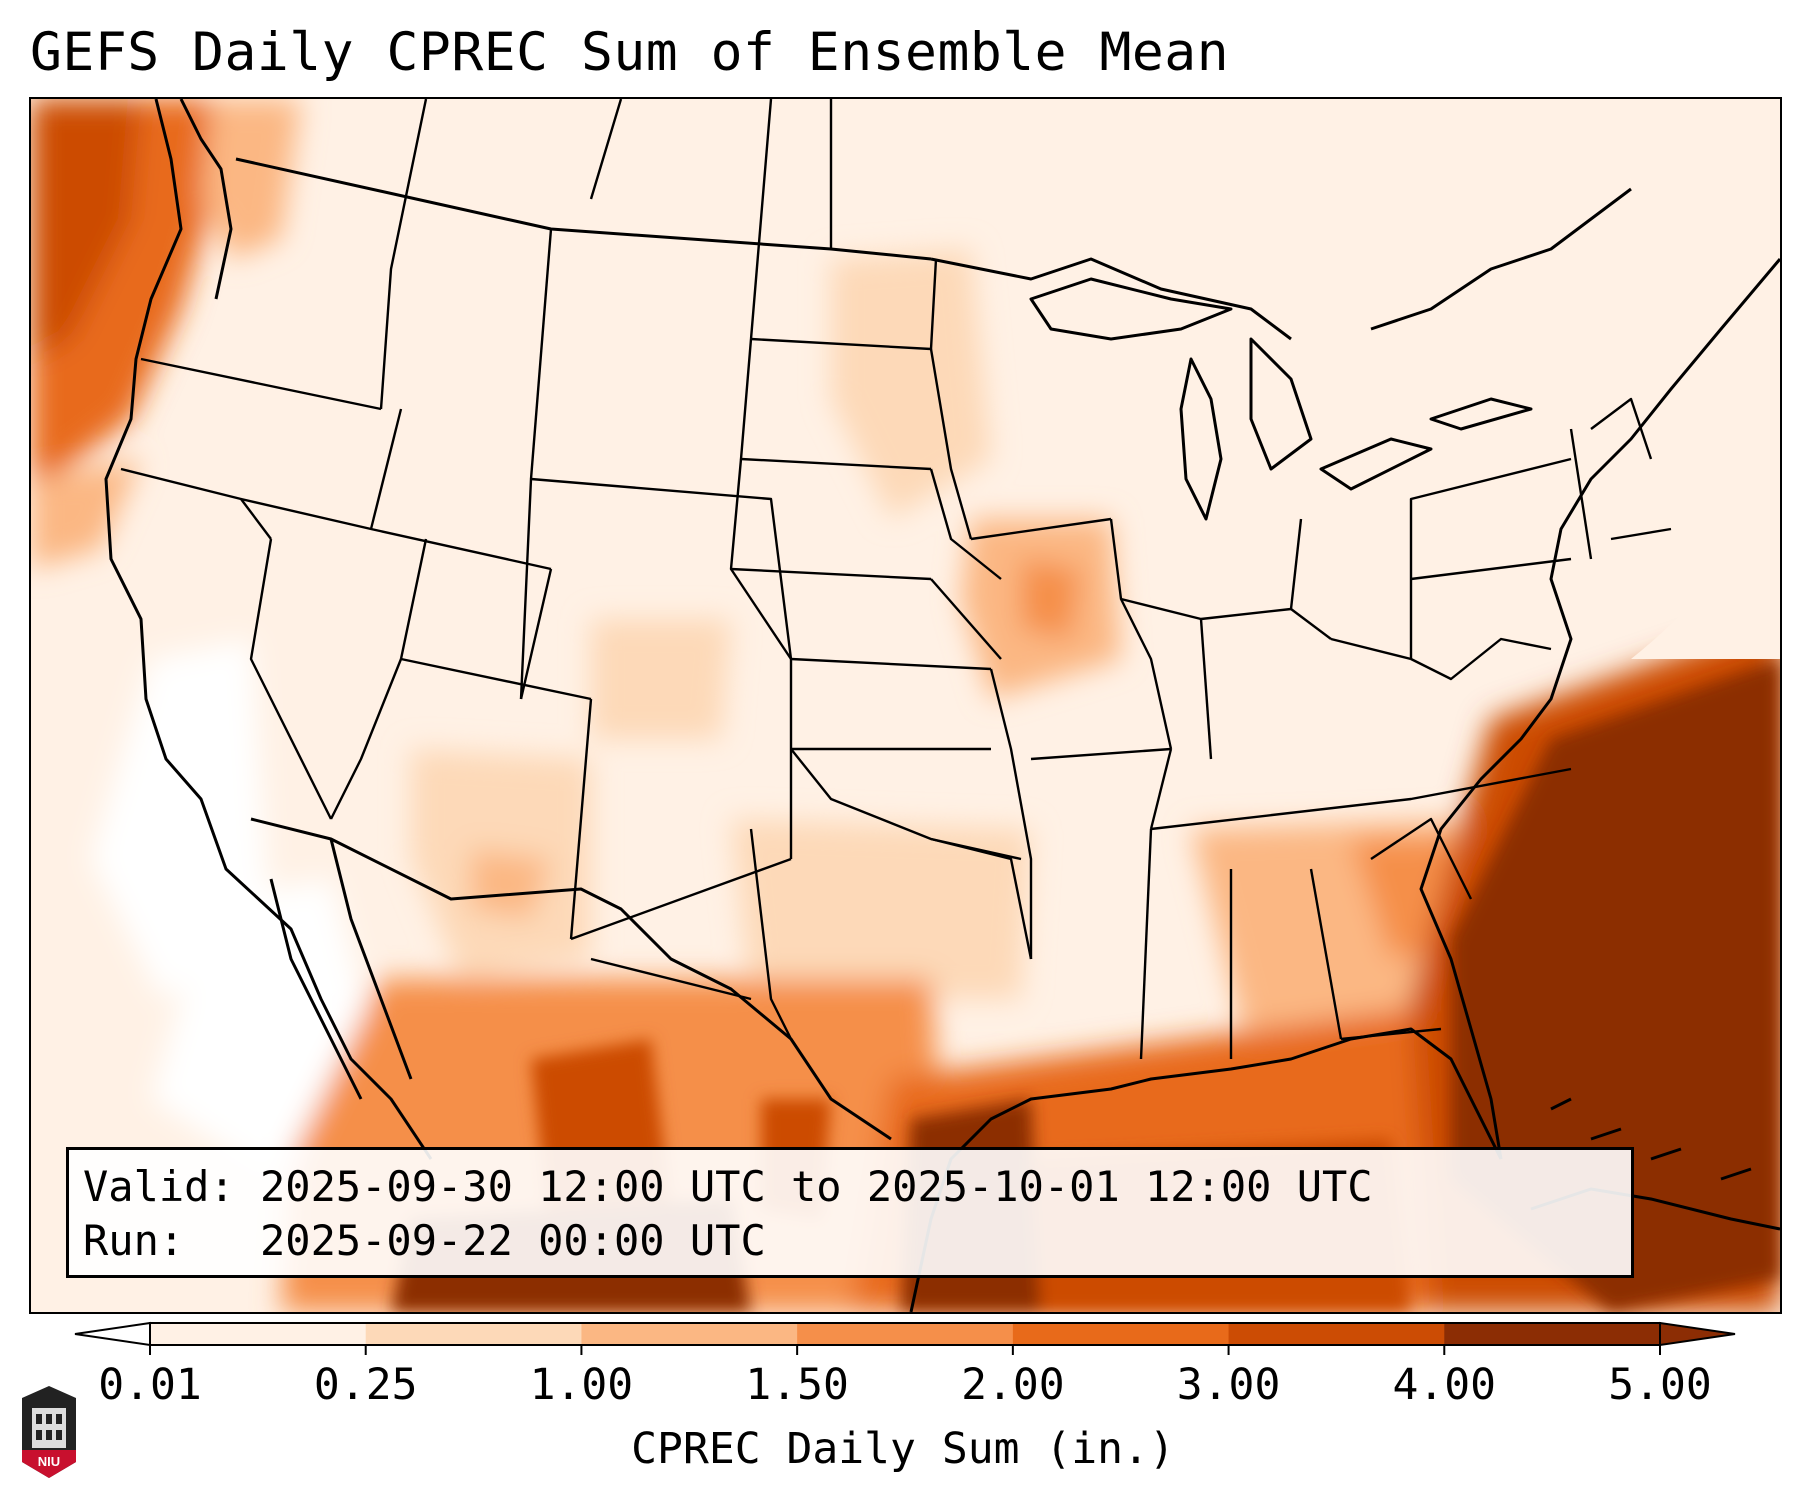 The height and width of the screenshot is (1500, 1803). What do you see at coordinates (797, 1385) in the screenshot?
I see `colorbar-tick-label: 1.50` at bounding box center [797, 1385].